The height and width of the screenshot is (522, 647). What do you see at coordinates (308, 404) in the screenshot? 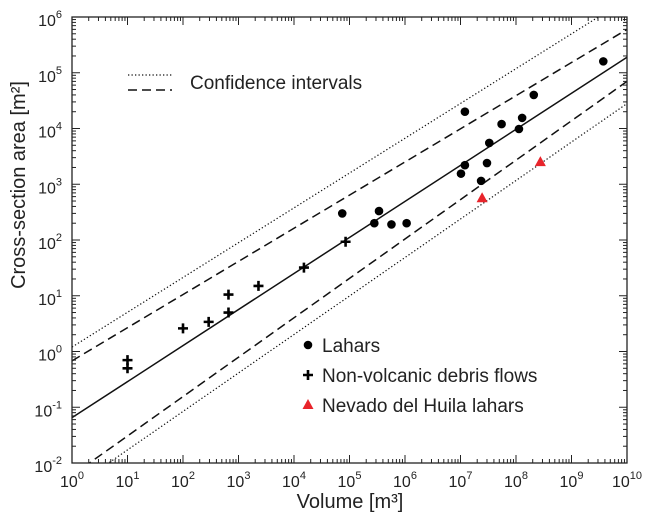
I see `legend-marker-triangle` at bounding box center [308, 404].